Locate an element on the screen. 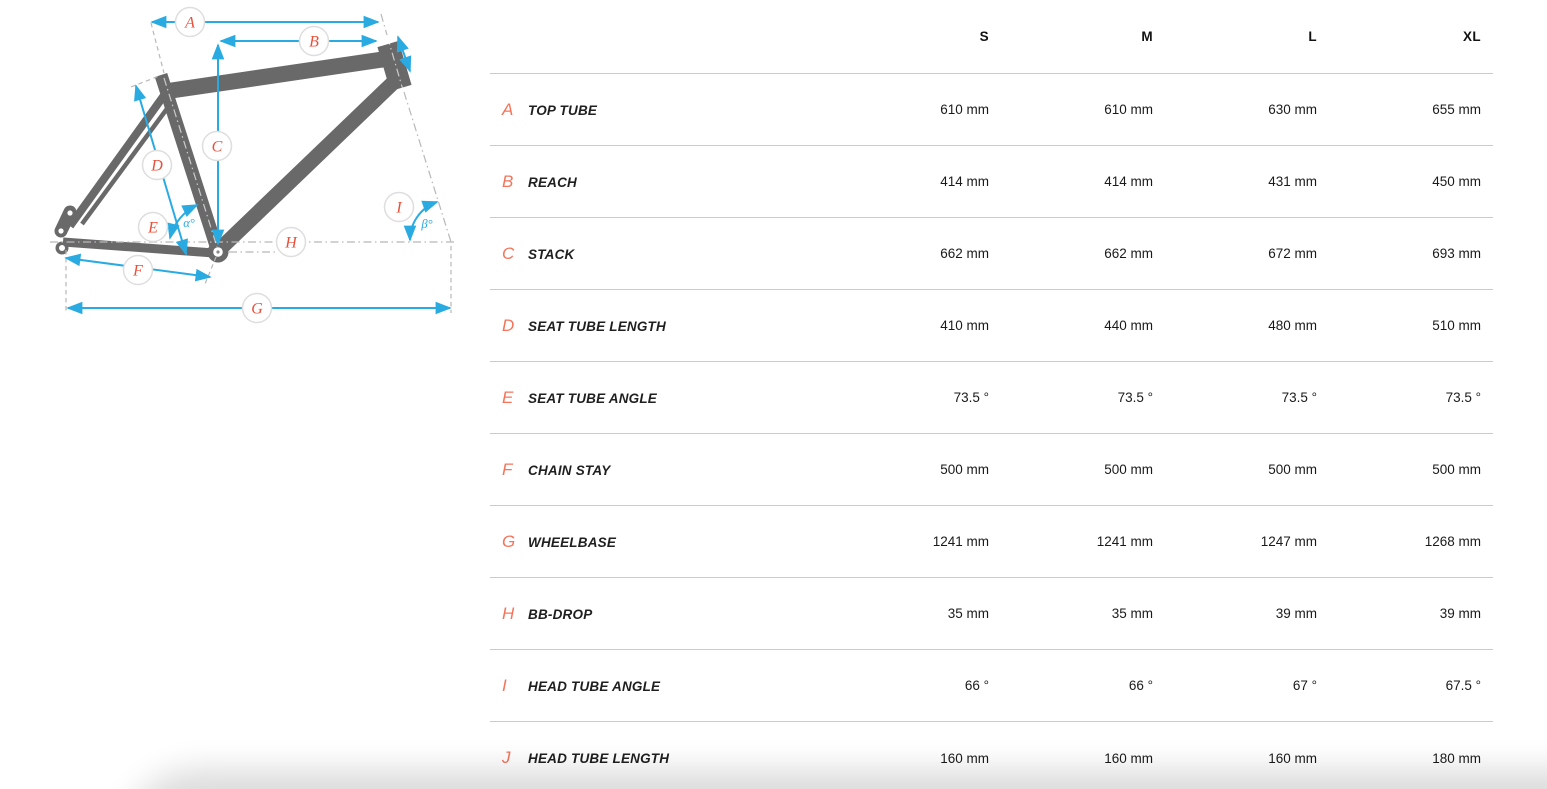  row-label: SEAT TUBE LENGTH is located at coordinates (597, 326).